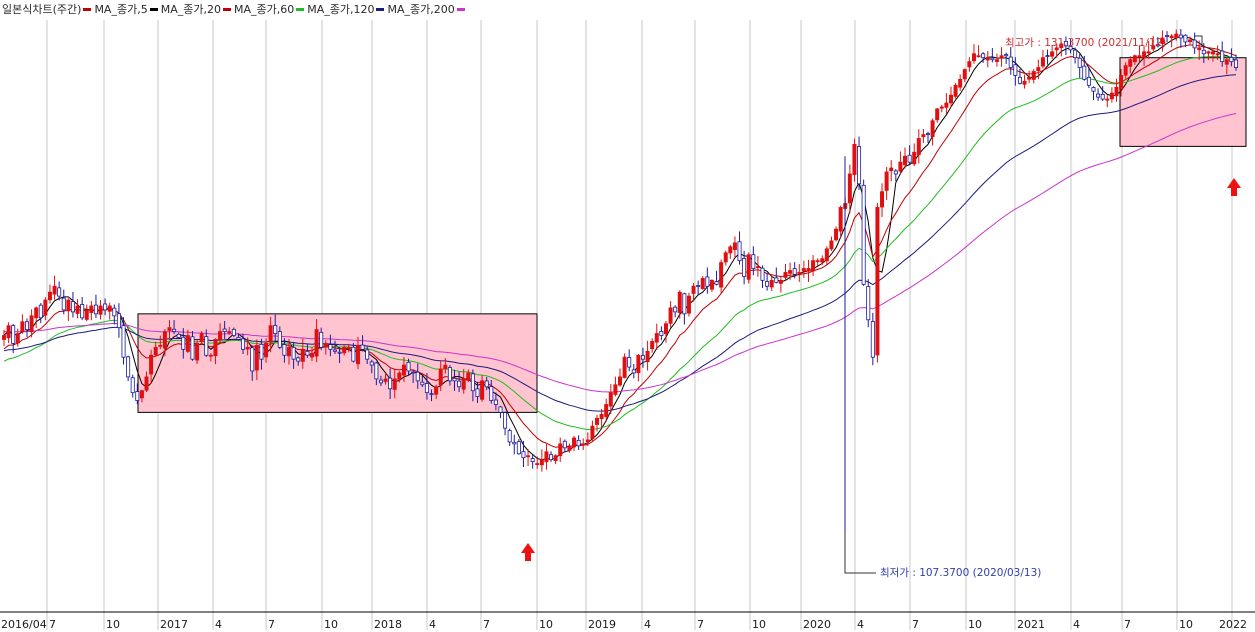 The width and height of the screenshot is (1255, 632). I want to click on x-tick-label: 2018, so click(388, 624).